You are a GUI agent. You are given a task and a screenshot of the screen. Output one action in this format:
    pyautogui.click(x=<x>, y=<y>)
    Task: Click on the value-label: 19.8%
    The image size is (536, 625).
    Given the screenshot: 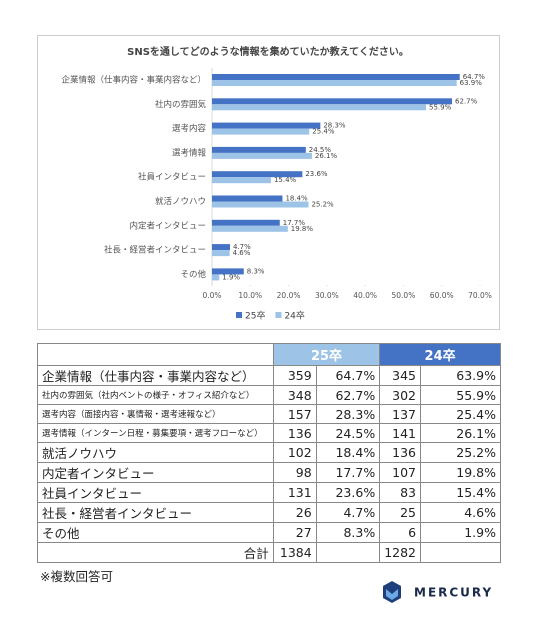 What is the action you would take?
    pyautogui.click(x=302, y=229)
    